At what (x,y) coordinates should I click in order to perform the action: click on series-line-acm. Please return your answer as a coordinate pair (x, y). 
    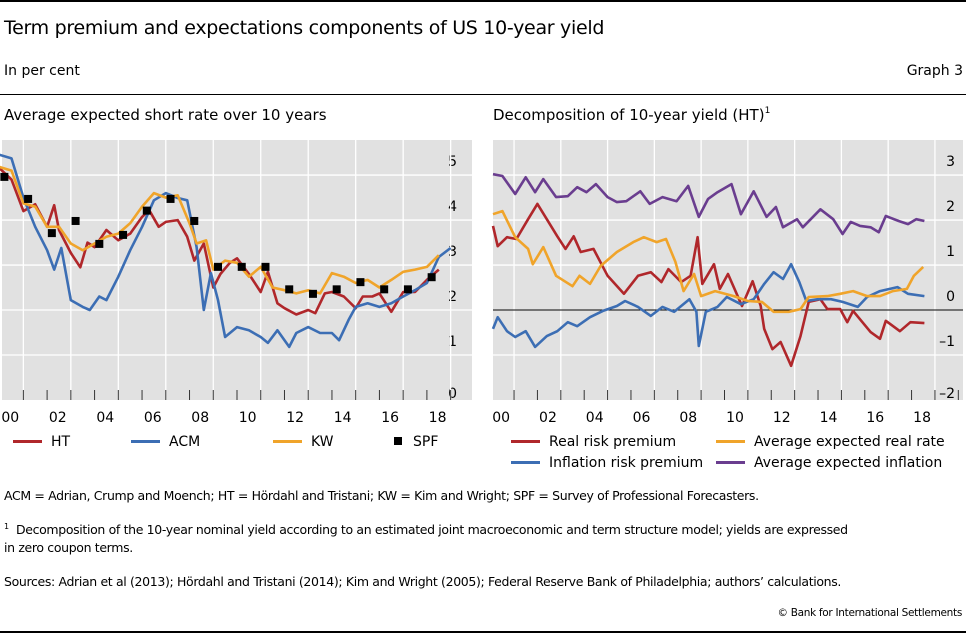
    Looking at the image, I should click on (226, 251).